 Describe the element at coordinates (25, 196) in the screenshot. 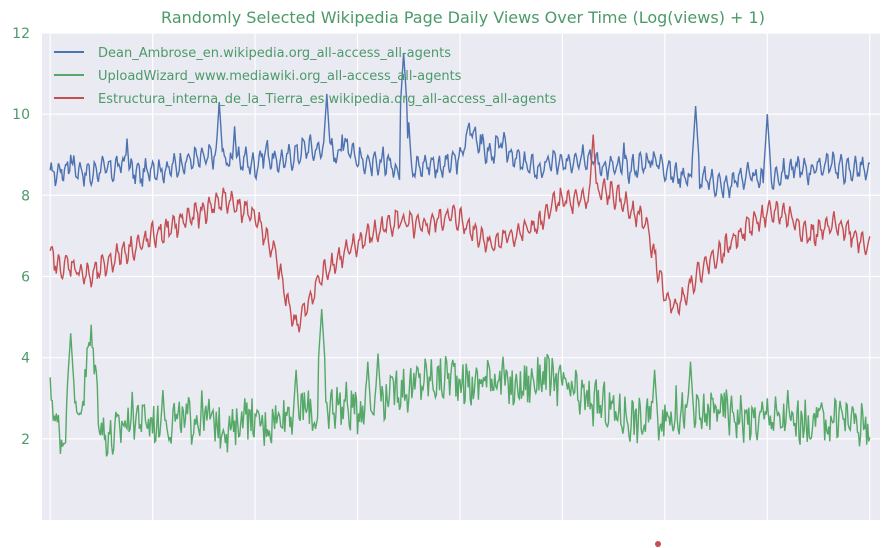

I see `y-tick-label: 8` at that location.